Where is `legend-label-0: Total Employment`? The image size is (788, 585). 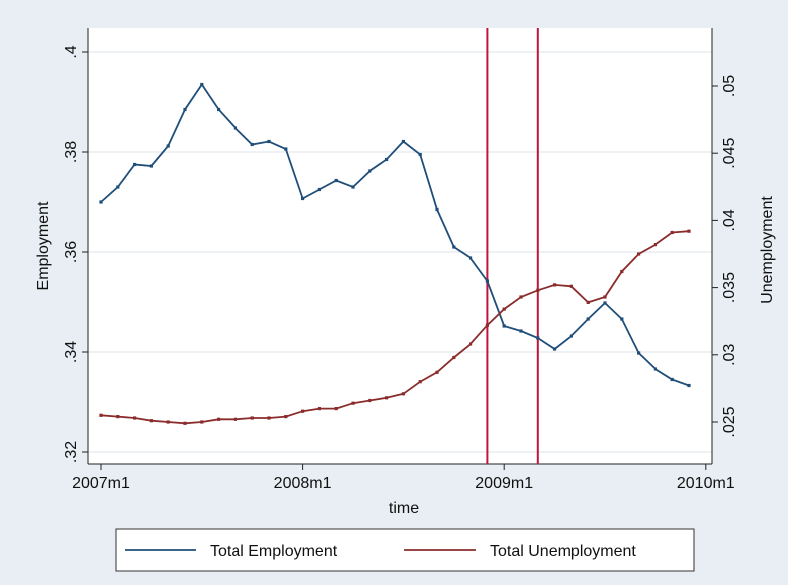 legend-label-0: Total Employment is located at coordinates (274, 551).